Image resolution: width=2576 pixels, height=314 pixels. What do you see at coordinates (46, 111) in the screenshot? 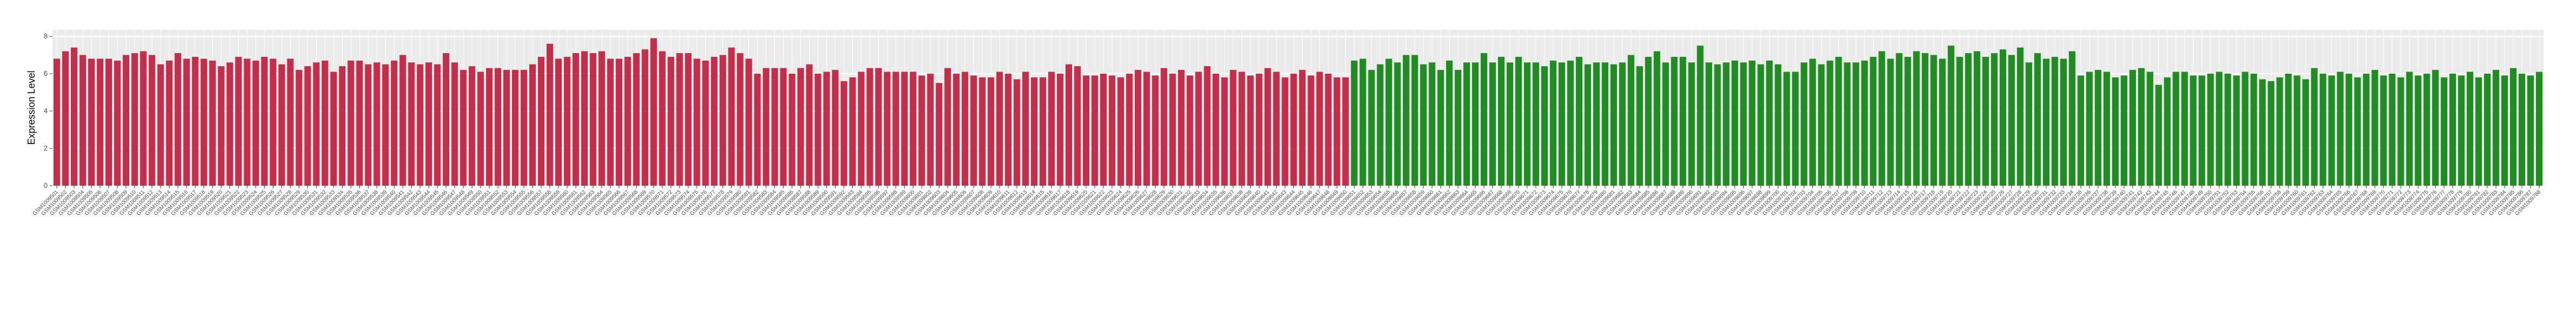
I see `y-tick-label: 4` at bounding box center [46, 111].